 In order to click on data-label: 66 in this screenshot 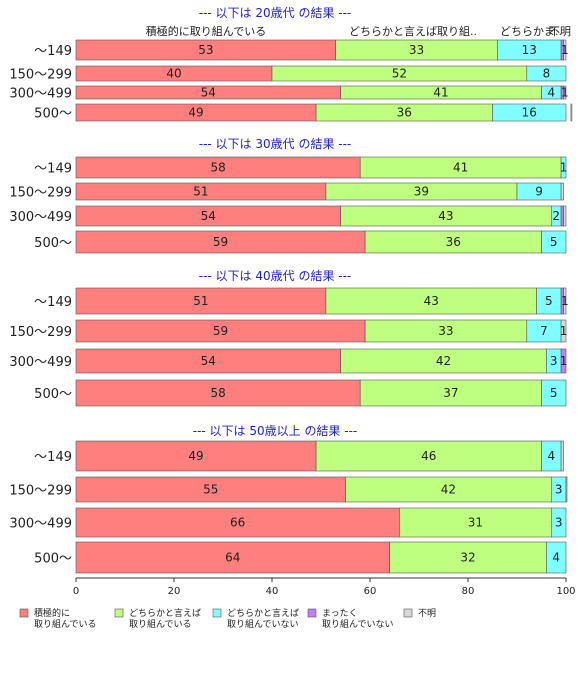, I will do `click(237, 523)`.